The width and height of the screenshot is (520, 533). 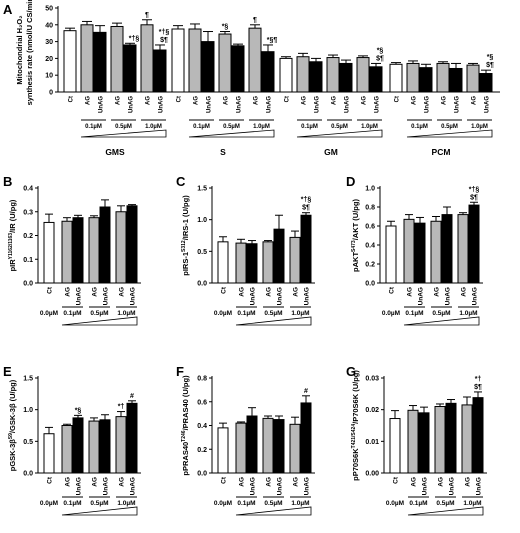 What do you see at coordinates (392, 290) in the screenshot?
I see `panel-d-category-label: Ct` at bounding box center [392, 290].